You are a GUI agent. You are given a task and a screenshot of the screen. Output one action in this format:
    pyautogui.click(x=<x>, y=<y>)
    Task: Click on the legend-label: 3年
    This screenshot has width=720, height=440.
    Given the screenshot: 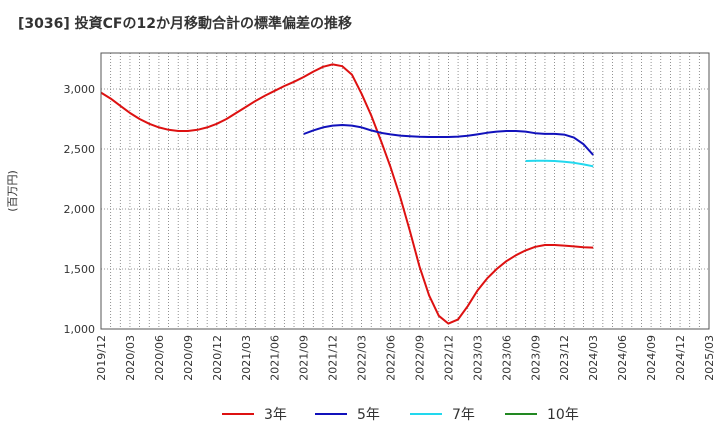 What is the action you would take?
    pyautogui.click(x=275, y=415)
    